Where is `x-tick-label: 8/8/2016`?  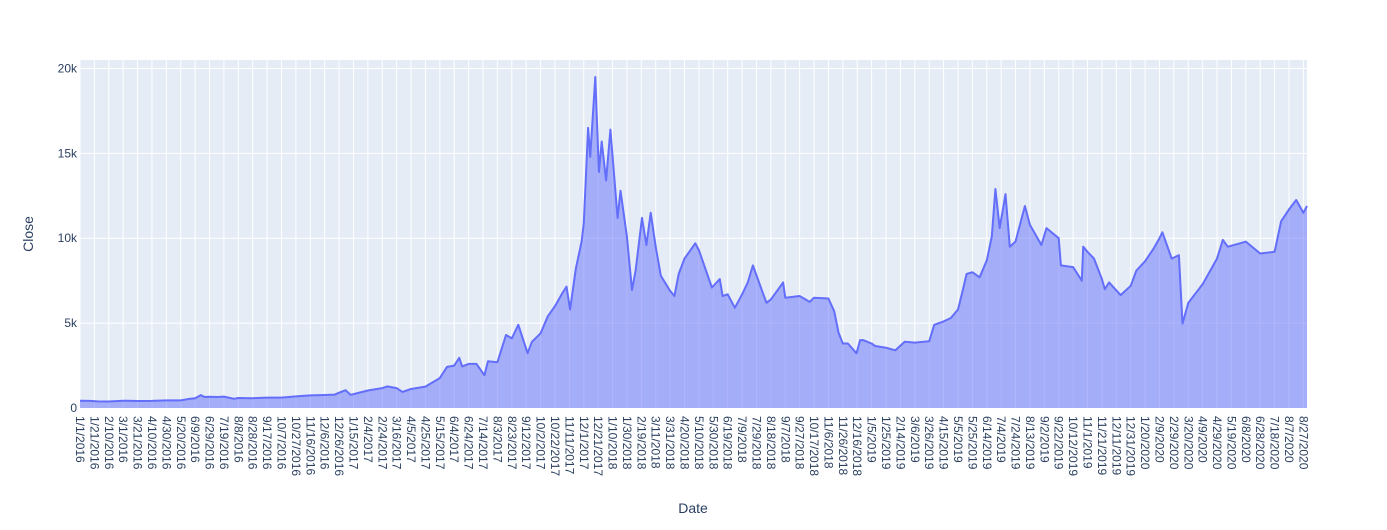
x-tick-label: 8/8/2016 is located at coordinates (238, 439).